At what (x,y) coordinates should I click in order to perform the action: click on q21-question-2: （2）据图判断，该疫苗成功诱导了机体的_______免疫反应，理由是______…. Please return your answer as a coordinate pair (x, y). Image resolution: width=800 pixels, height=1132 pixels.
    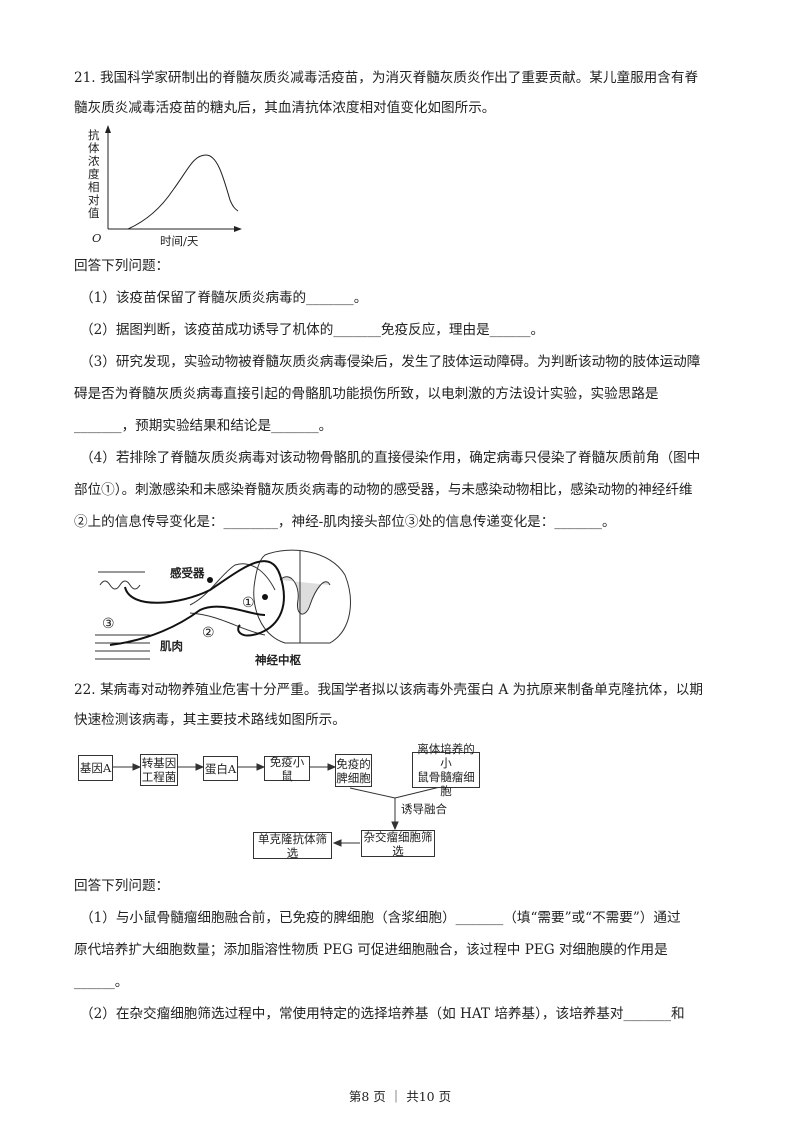
    Looking at the image, I should click on (312, 330).